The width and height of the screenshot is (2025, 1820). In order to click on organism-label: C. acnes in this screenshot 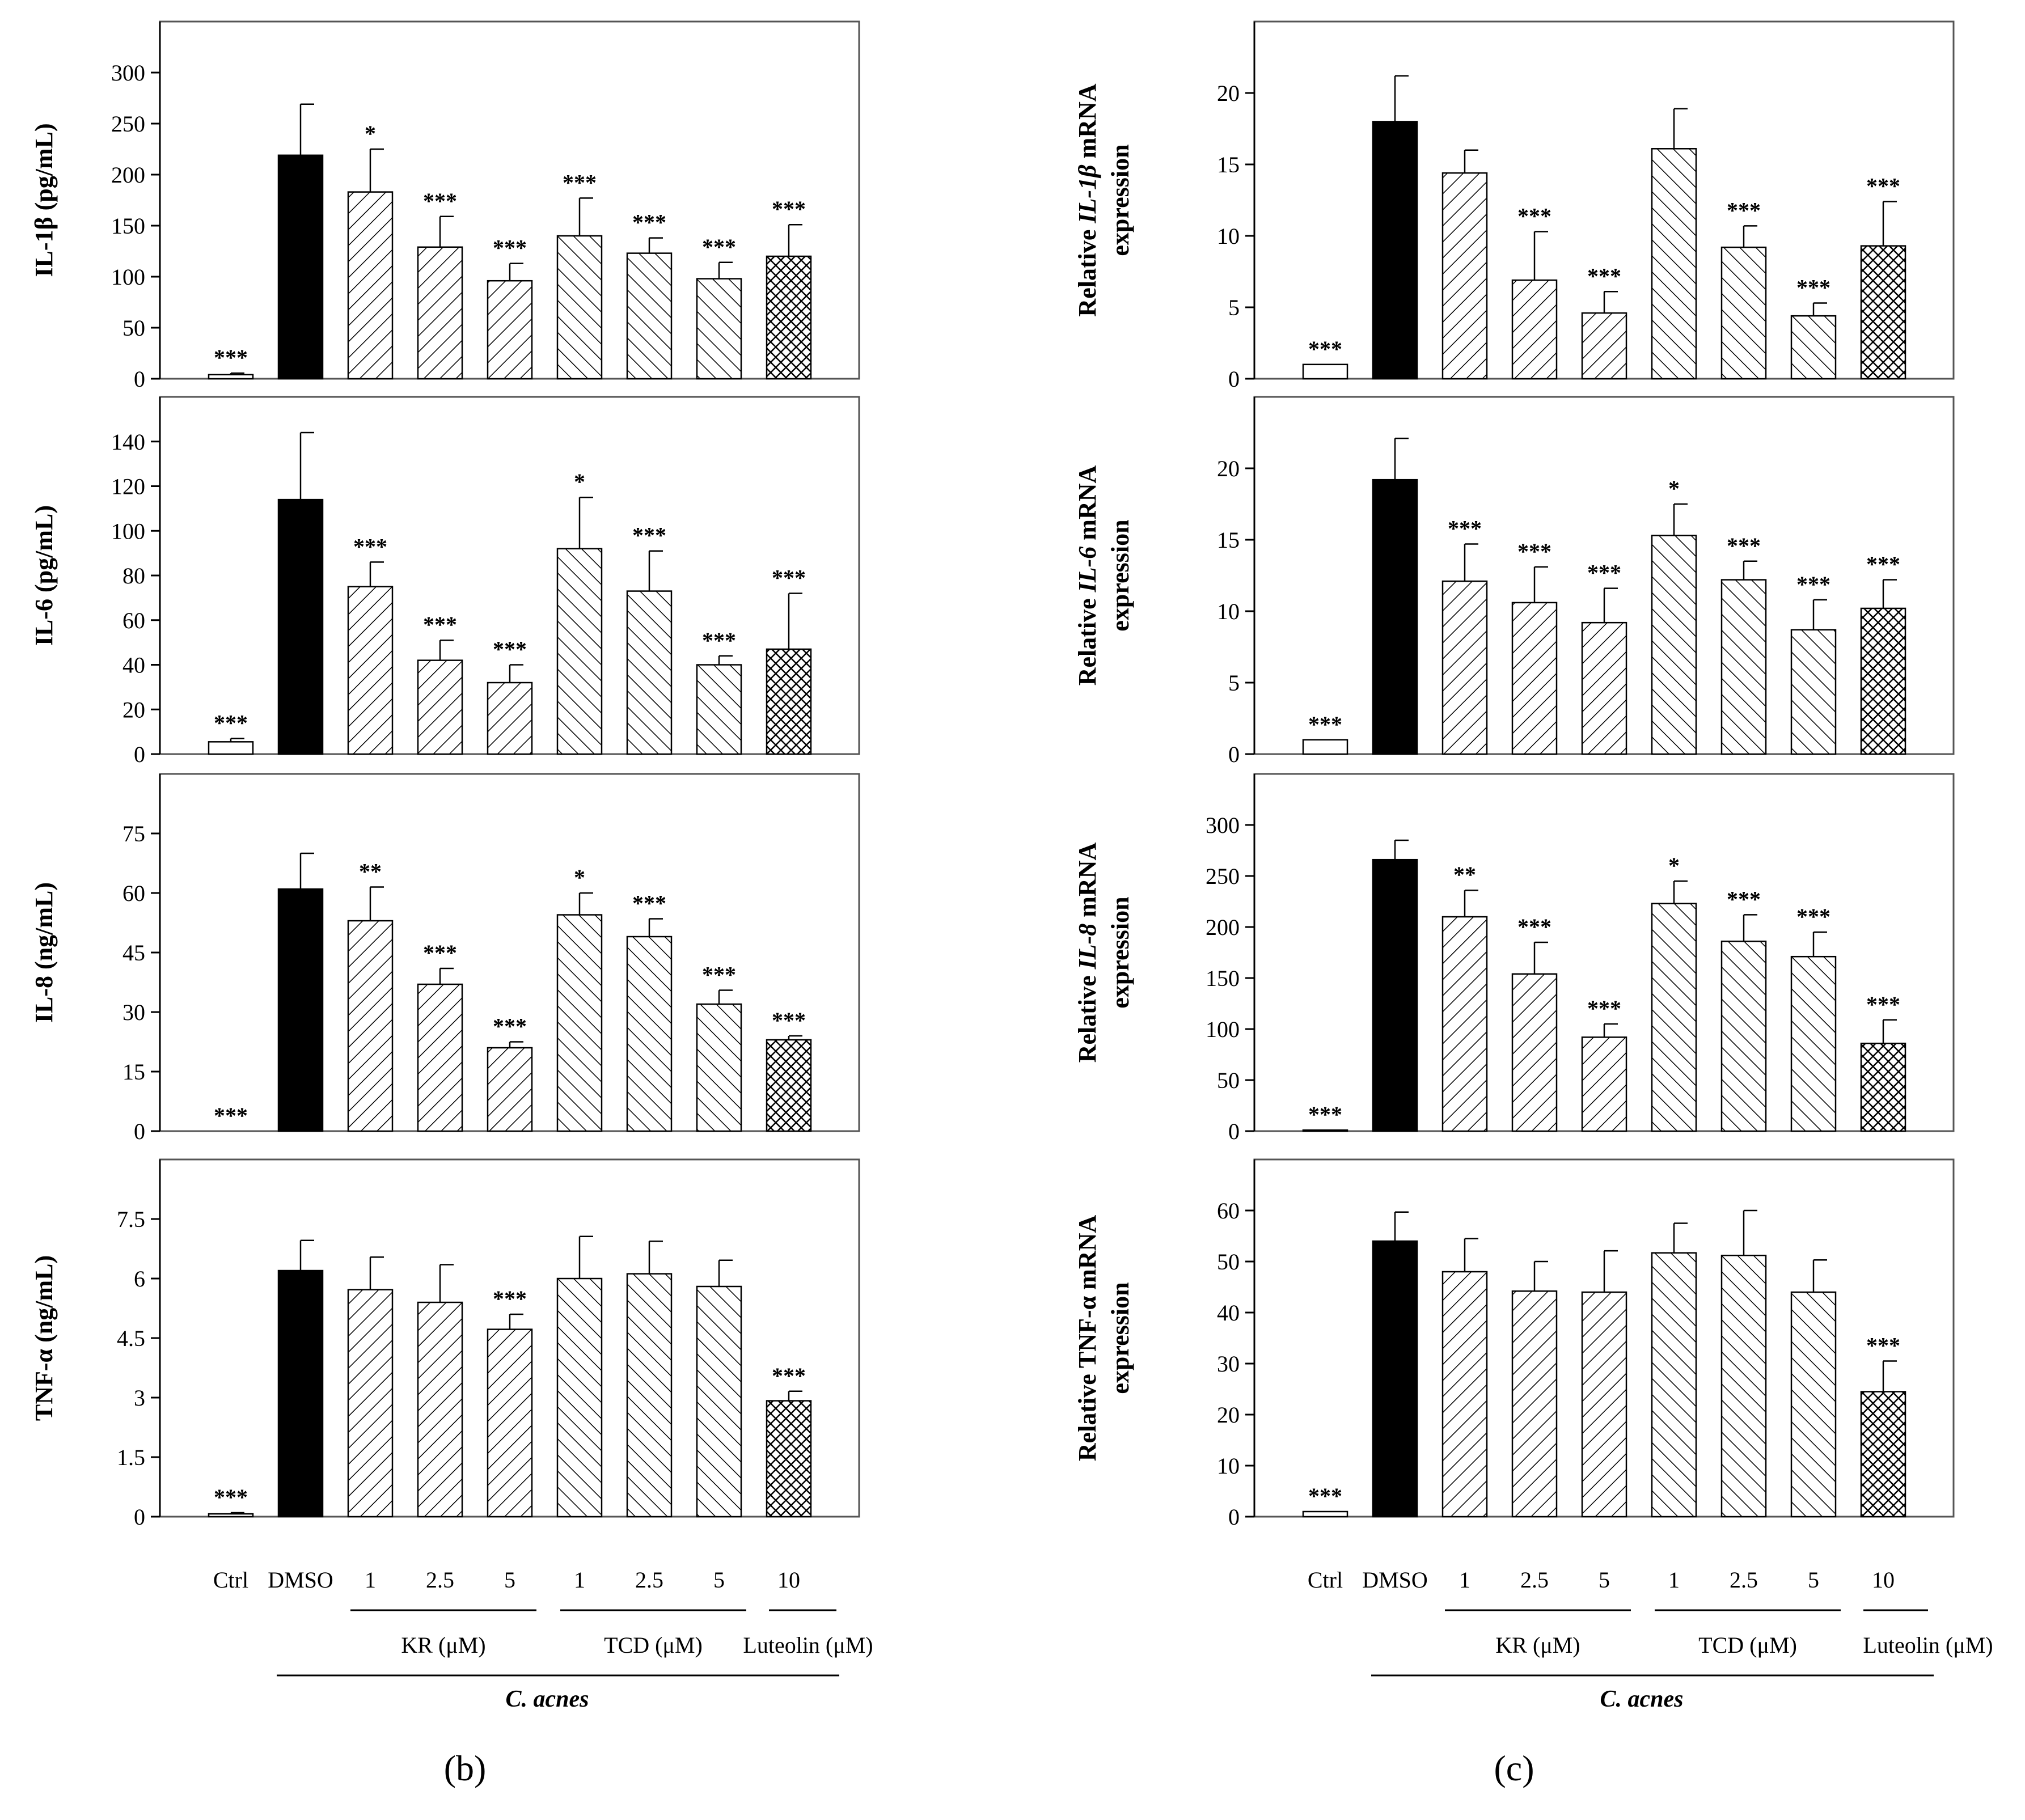, I will do `click(547, 1699)`.